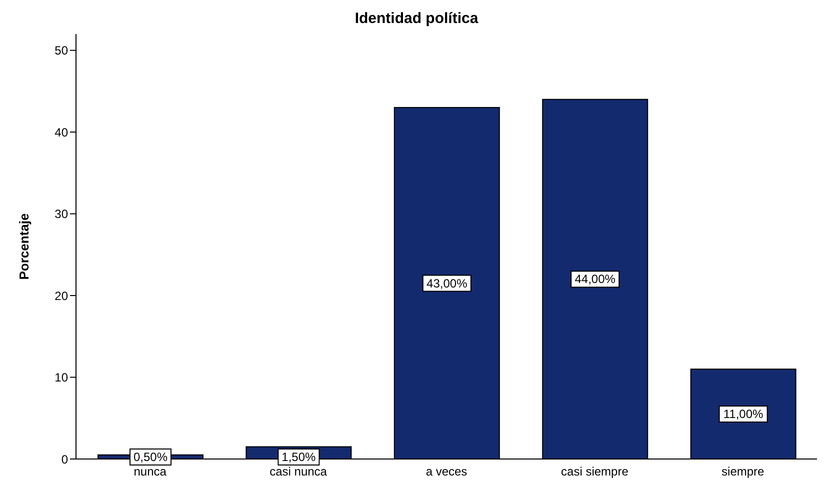 Image resolution: width=833 pixels, height=489 pixels. I want to click on x-tick-label: nunca, so click(150, 471).